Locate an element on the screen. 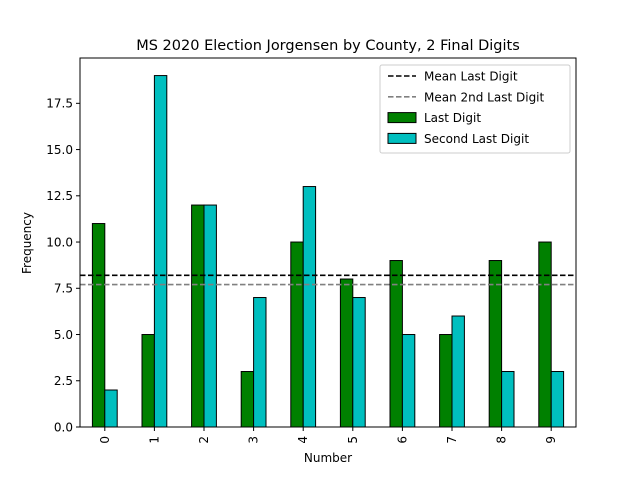 This screenshot has height=484, width=640. x-tick-label-1: 1 is located at coordinates (154, 440).